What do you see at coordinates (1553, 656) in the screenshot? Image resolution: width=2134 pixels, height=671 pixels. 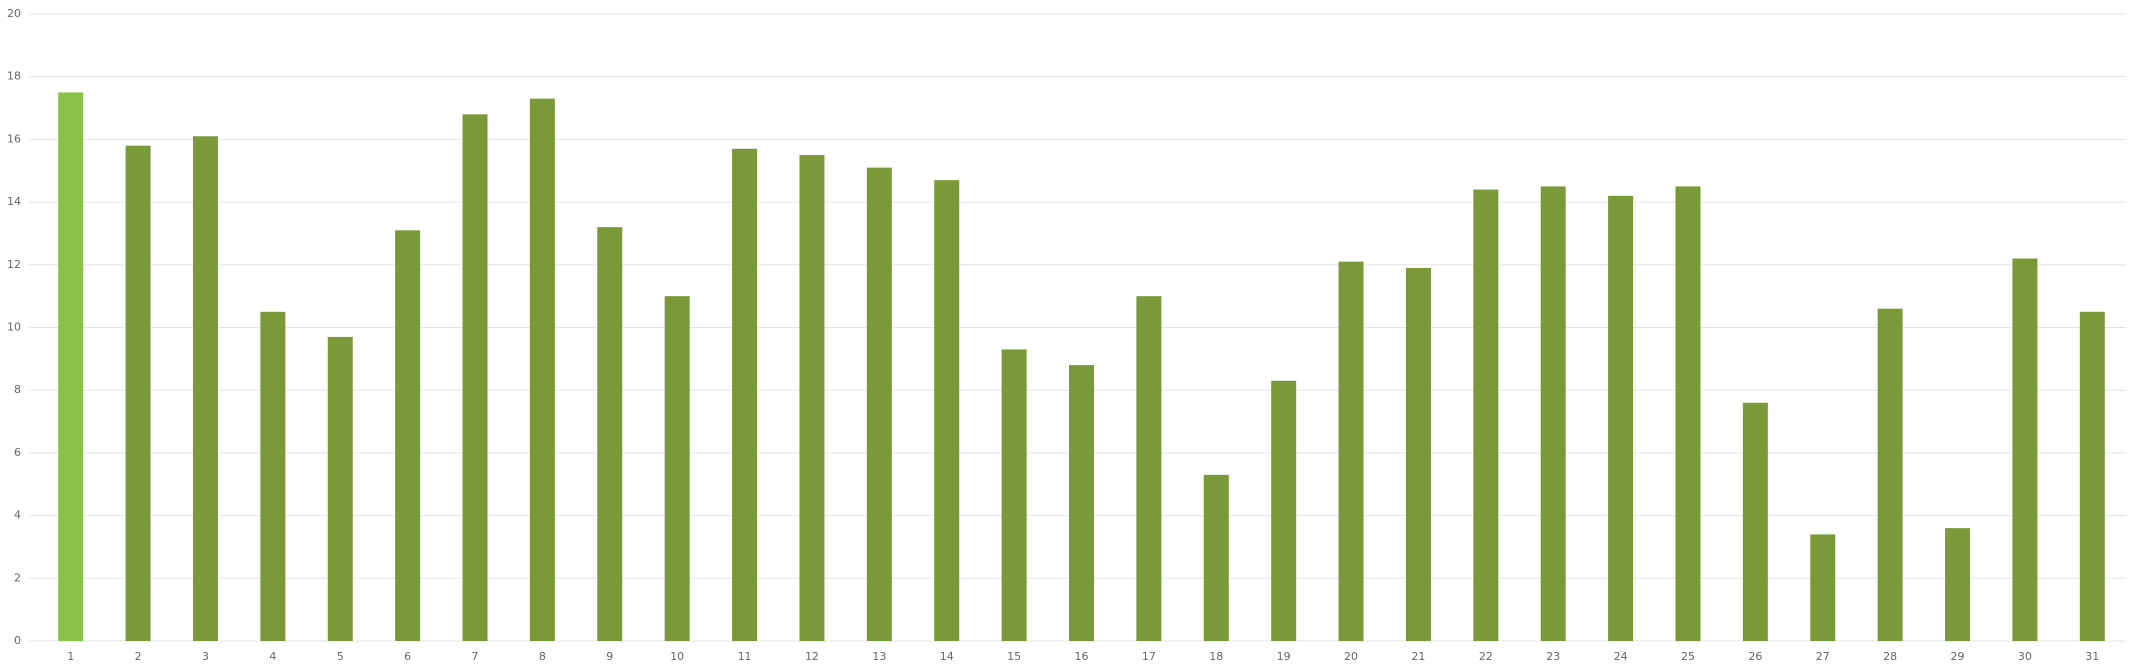 I see `x-tick-label: 23` at bounding box center [1553, 656].